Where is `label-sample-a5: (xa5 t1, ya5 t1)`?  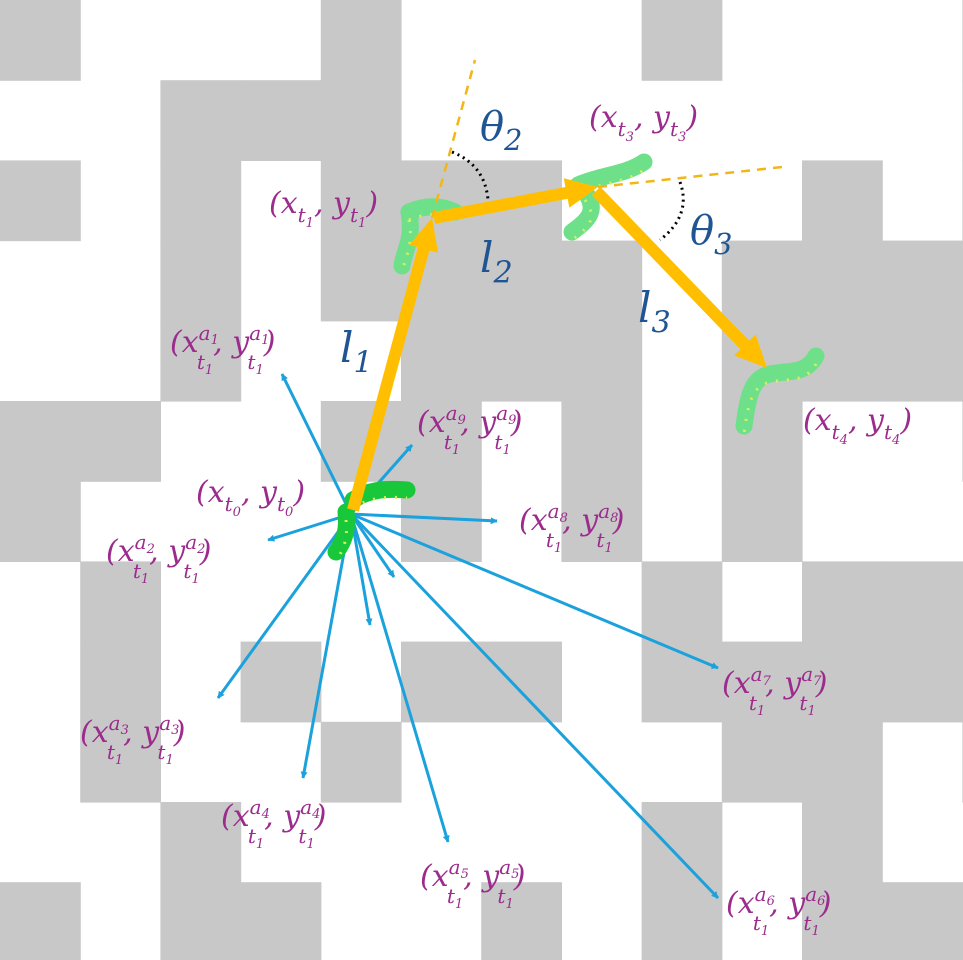
label-sample-a5: (xa5 t1, ya5 t1) is located at coordinates (472, 883).